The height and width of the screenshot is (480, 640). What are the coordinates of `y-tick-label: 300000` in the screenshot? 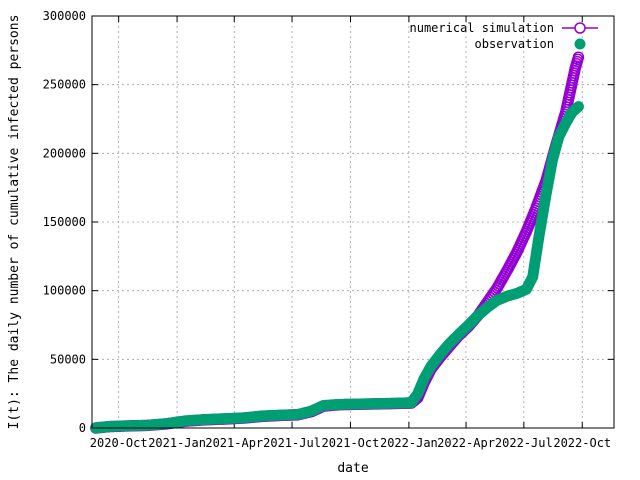 It's located at (64, 16).